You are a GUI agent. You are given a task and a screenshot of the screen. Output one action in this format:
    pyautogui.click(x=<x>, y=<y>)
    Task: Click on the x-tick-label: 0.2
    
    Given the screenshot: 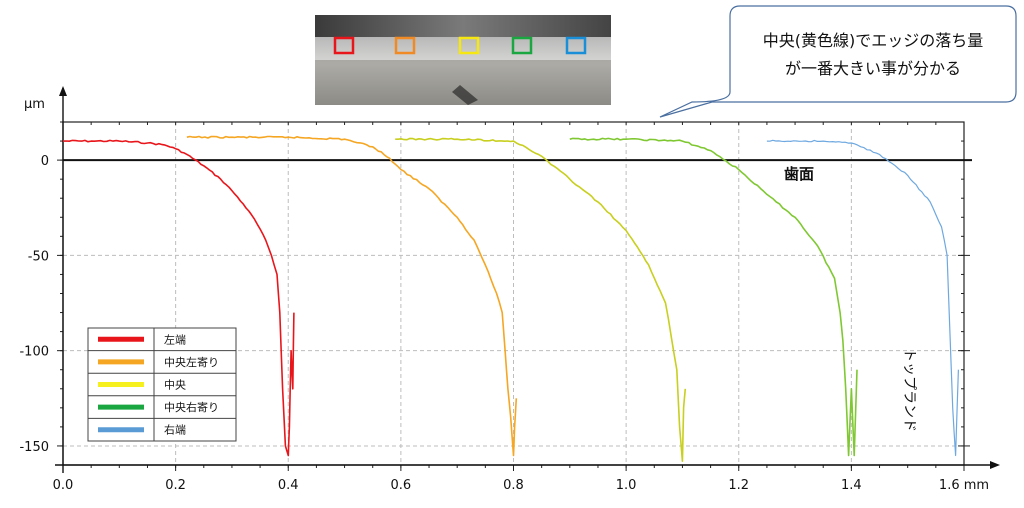 What is the action you would take?
    pyautogui.click(x=175, y=485)
    